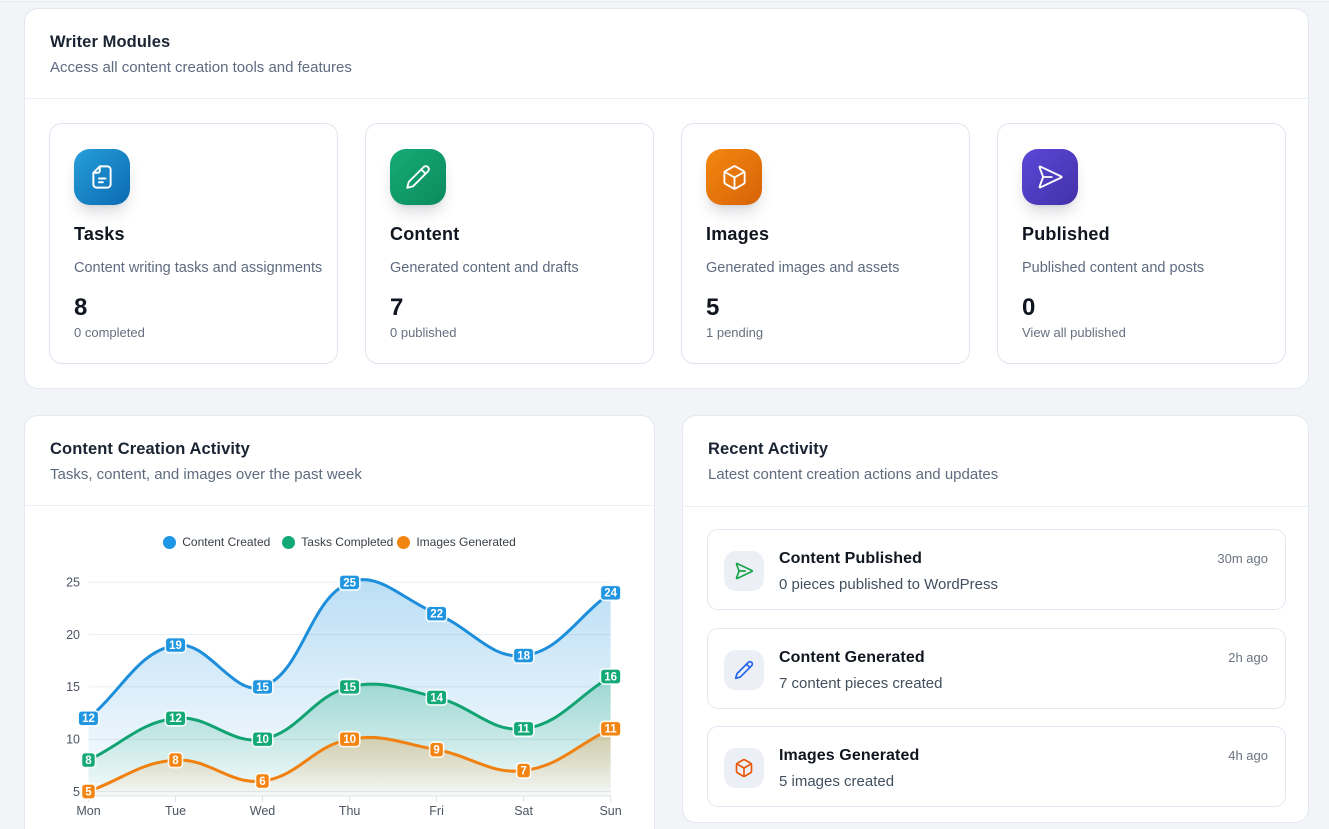  Describe the element at coordinates (610, 811) in the screenshot. I see `svg-text: Sun` at that location.